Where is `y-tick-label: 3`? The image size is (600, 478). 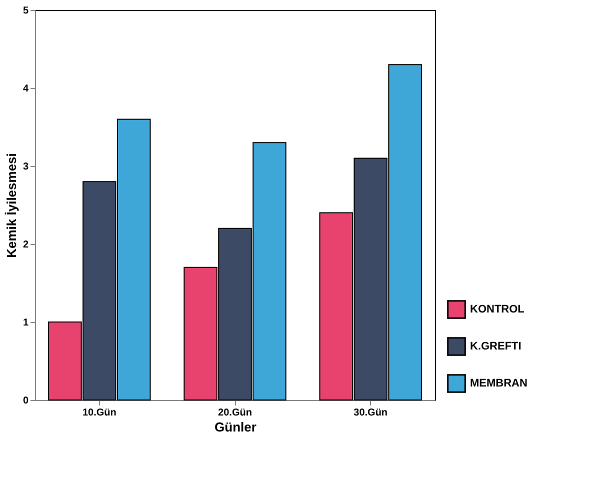
y-tick-label: 3 is located at coordinates (25, 167).